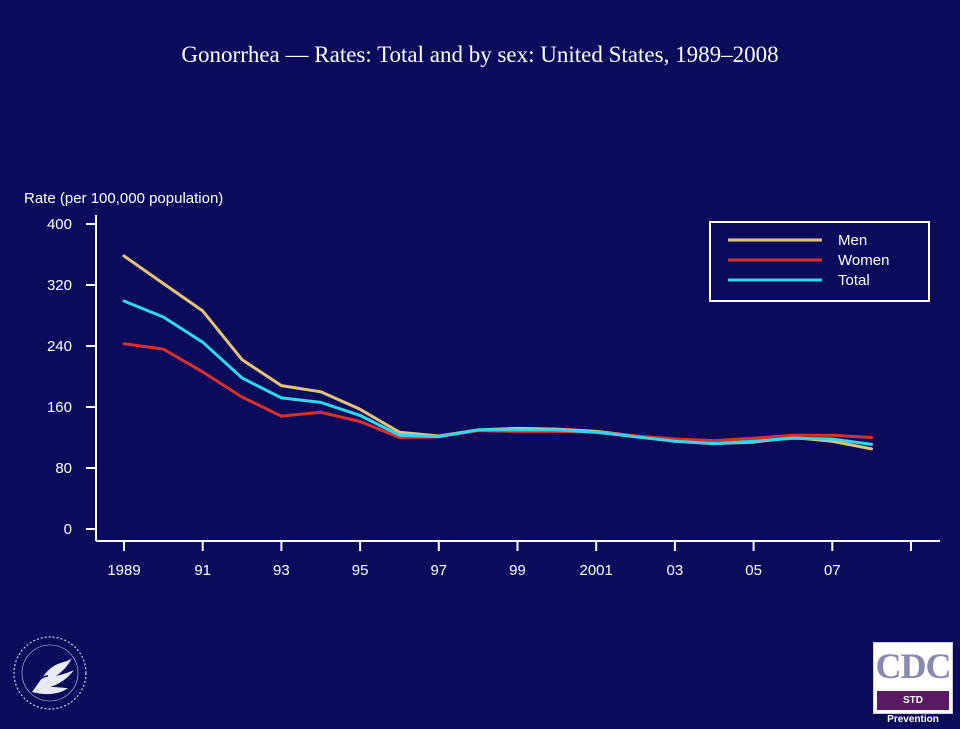  I want to click on y-axis-label: Rate (per 100,000 population), so click(123, 198).